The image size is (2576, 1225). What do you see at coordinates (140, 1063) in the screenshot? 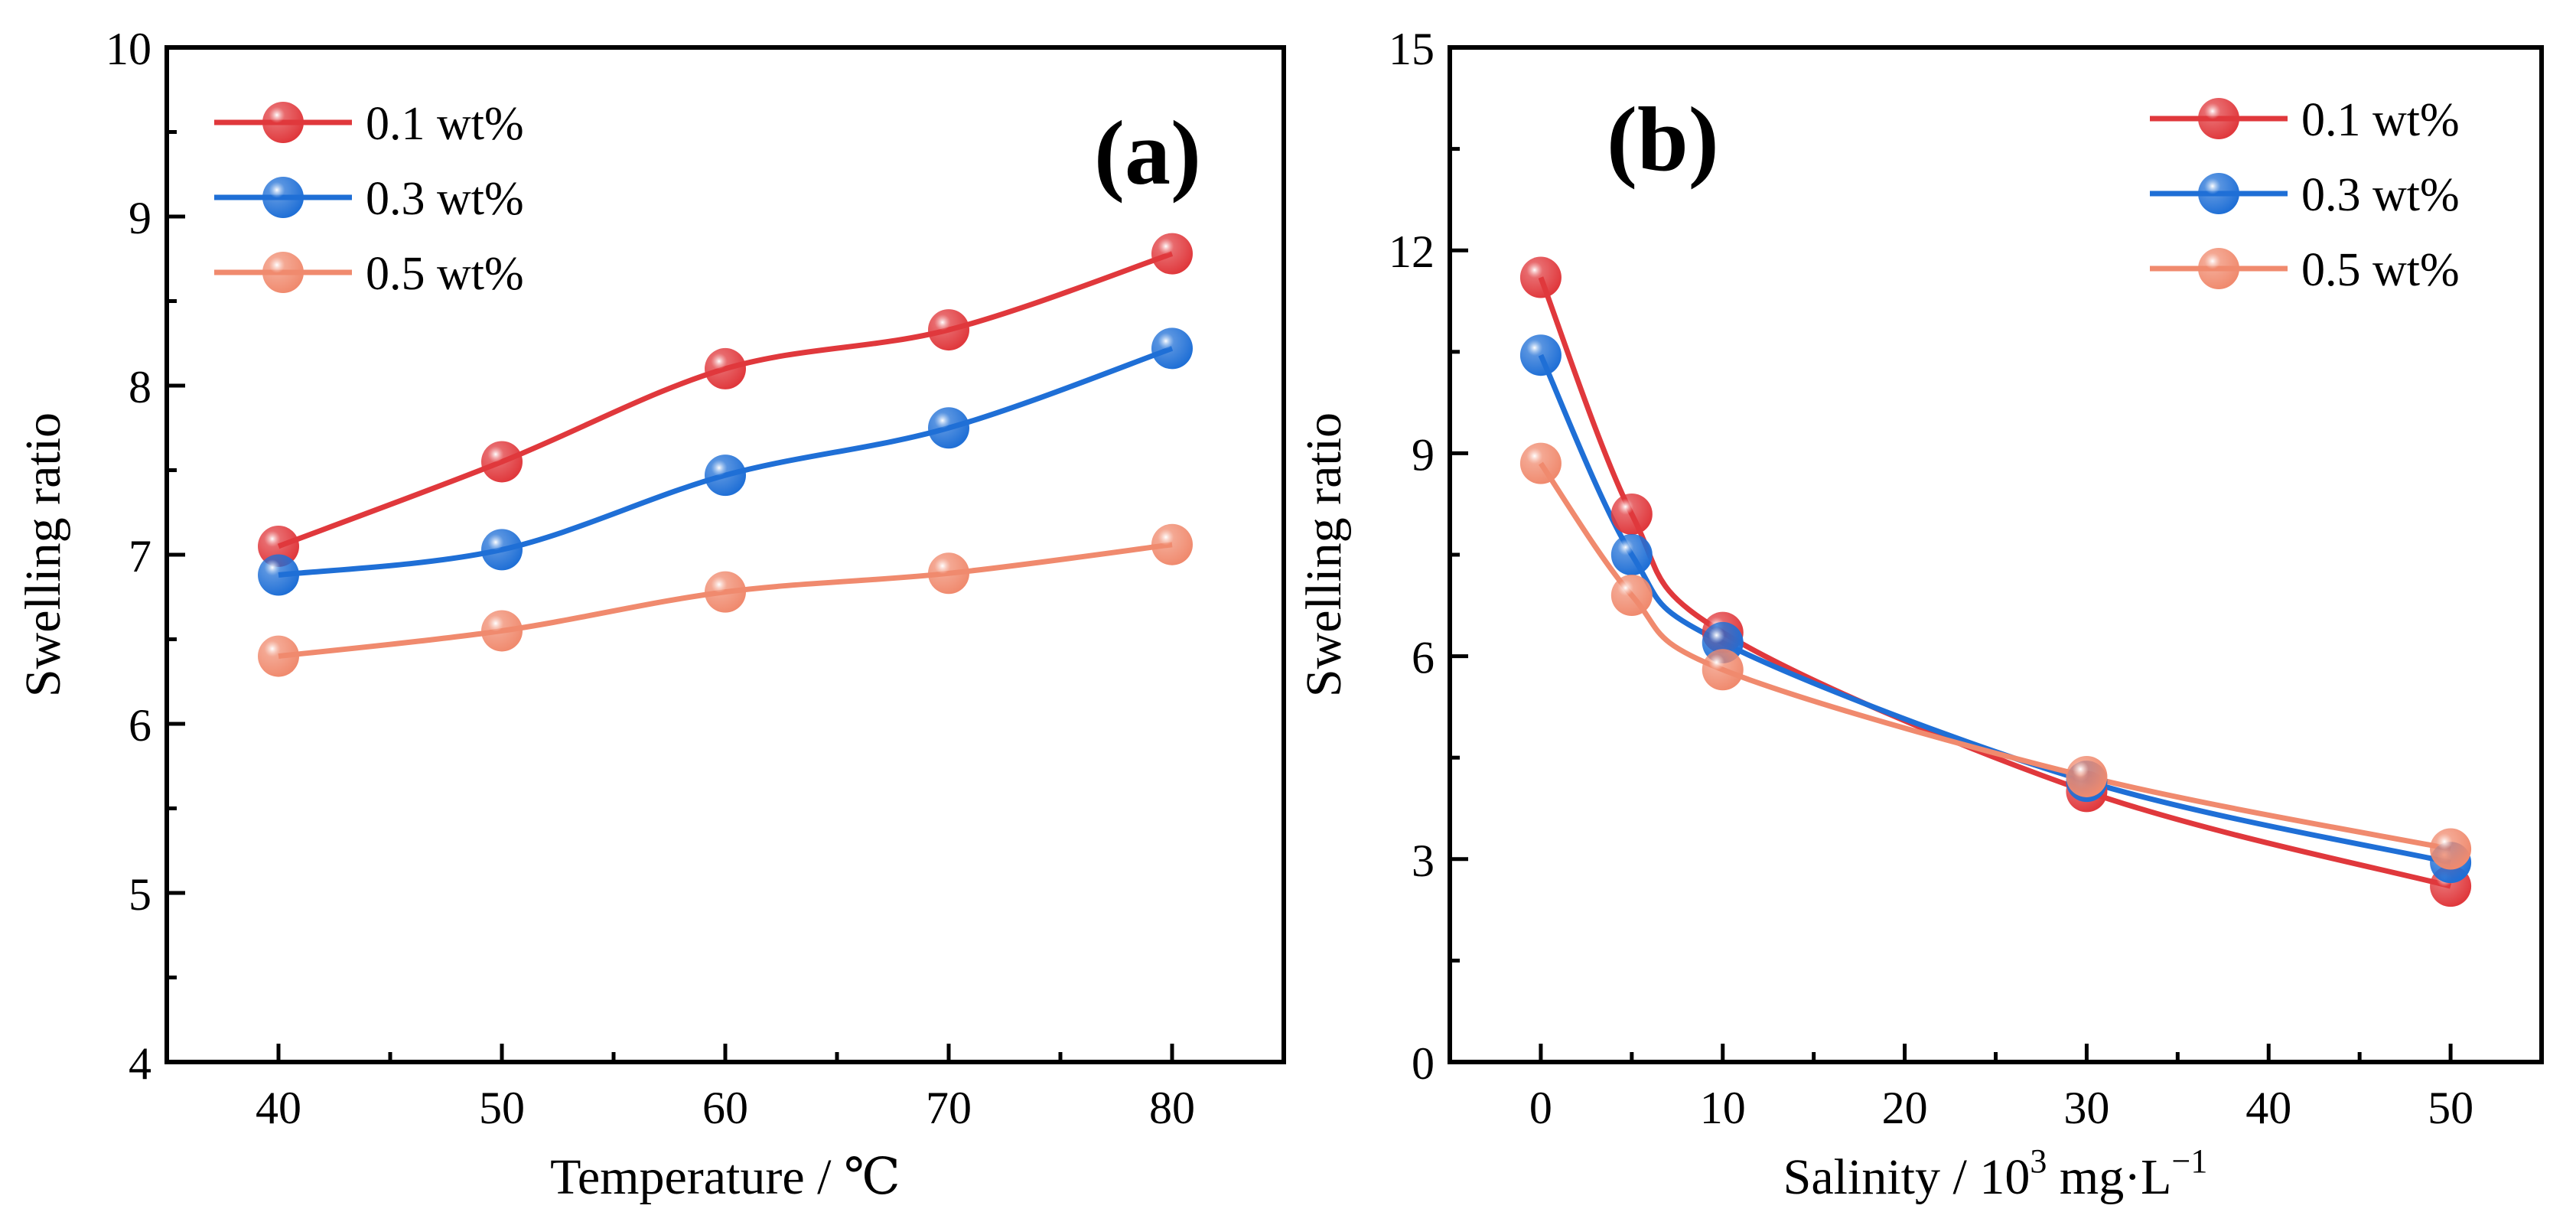
I see `y-tick-label: 4` at bounding box center [140, 1063].